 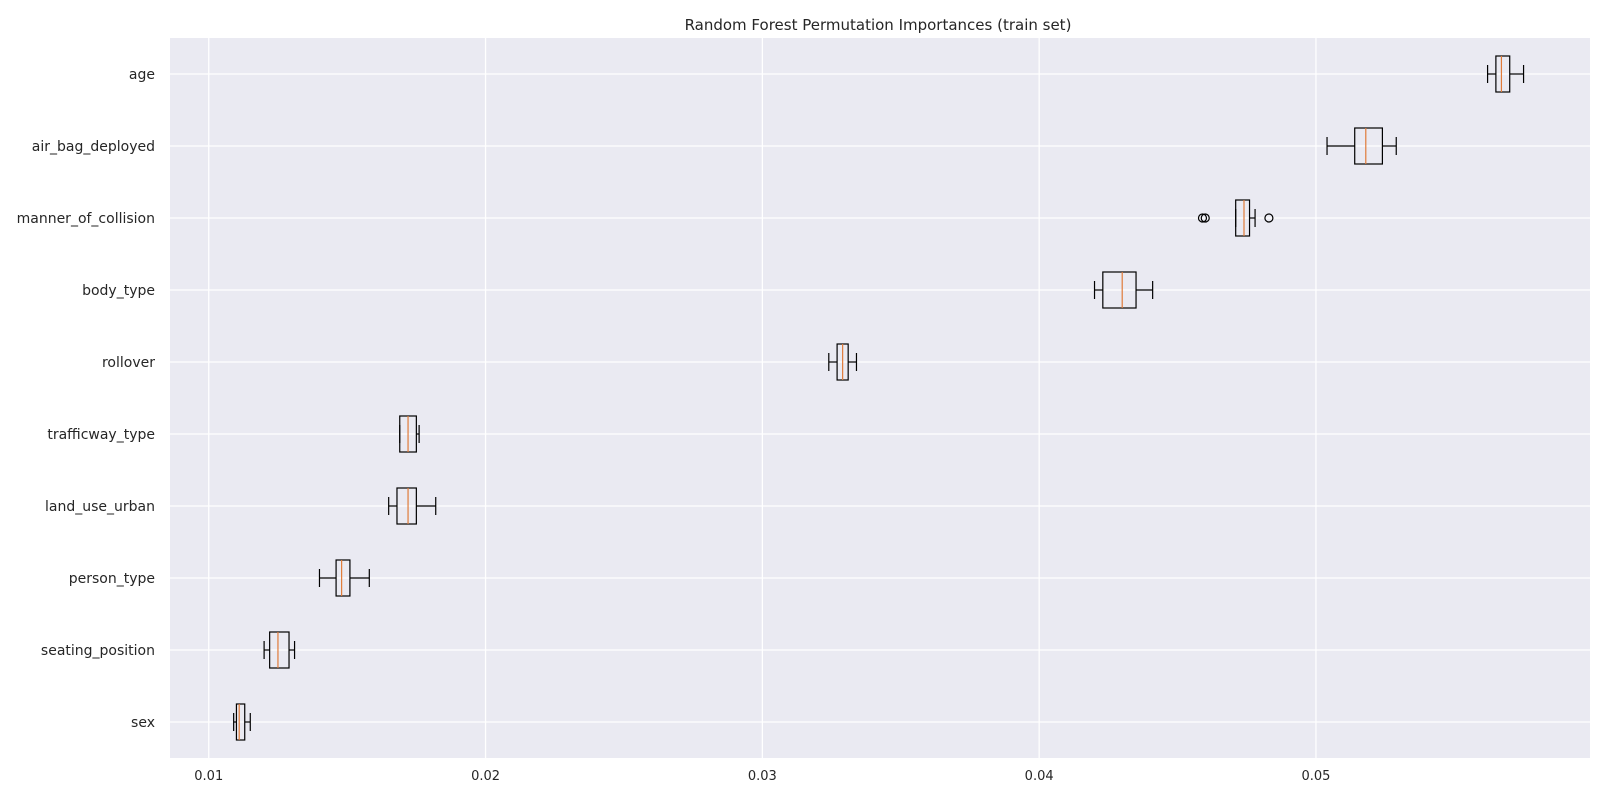 What do you see at coordinates (98, 651) in the screenshot?
I see `y-tick-label: seating_position` at bounding box center [98, 651].